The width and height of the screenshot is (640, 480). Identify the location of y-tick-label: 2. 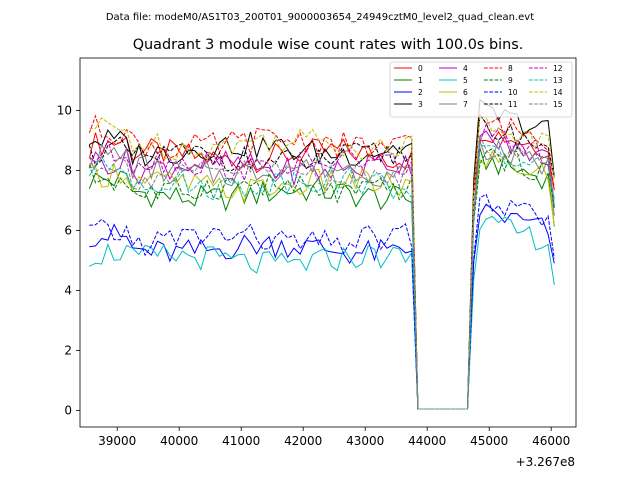
(68, 351).